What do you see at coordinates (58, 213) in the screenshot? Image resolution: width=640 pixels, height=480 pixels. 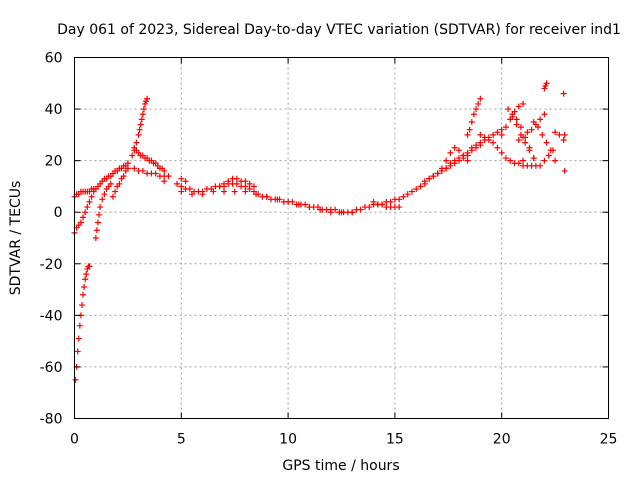 I see `y-tick-label: 0` at bounding box center [58, 213].